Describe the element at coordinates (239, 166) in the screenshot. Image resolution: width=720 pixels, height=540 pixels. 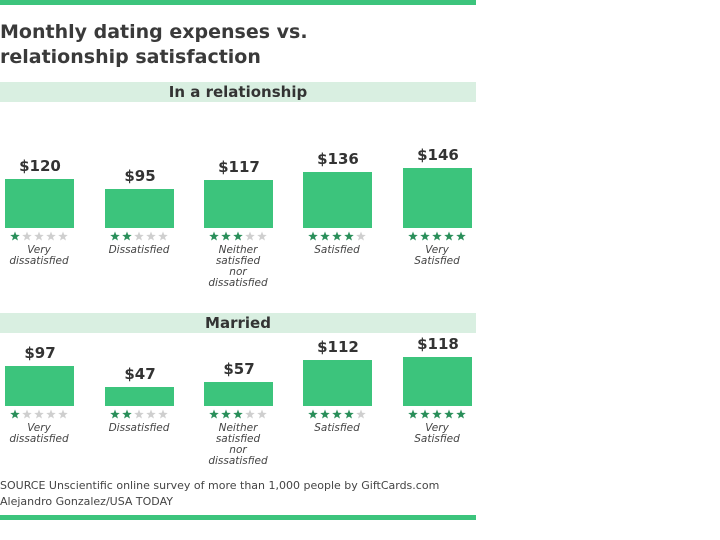
I see `value-label: $117` at that location.